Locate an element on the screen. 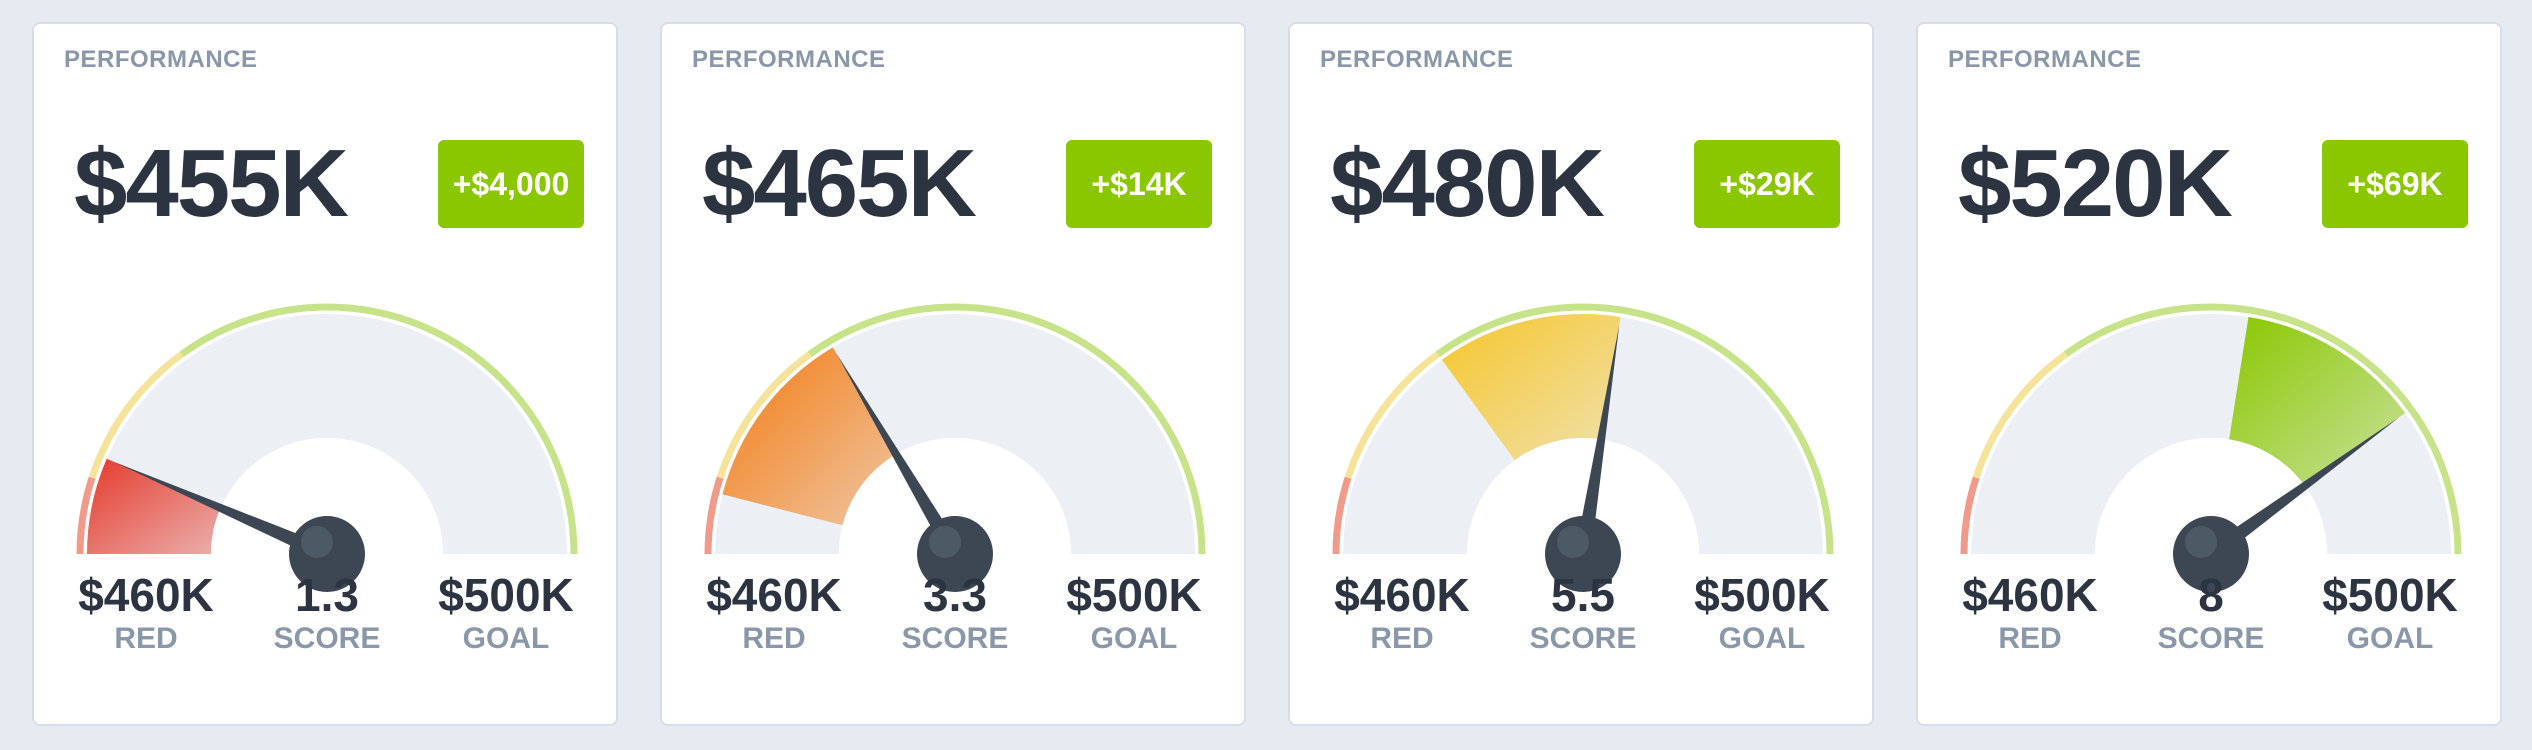  delta-badge: +$69K is located at coordinates (2395, 184).